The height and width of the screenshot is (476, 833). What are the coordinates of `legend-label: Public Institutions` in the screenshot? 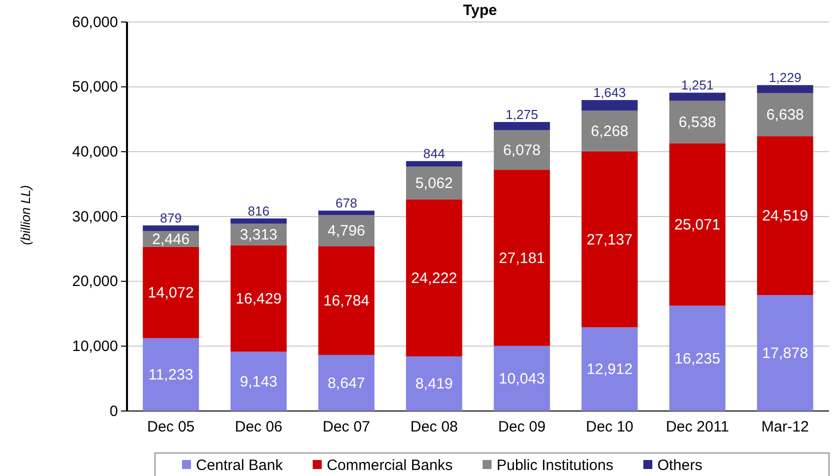 It's located at (555, 465).